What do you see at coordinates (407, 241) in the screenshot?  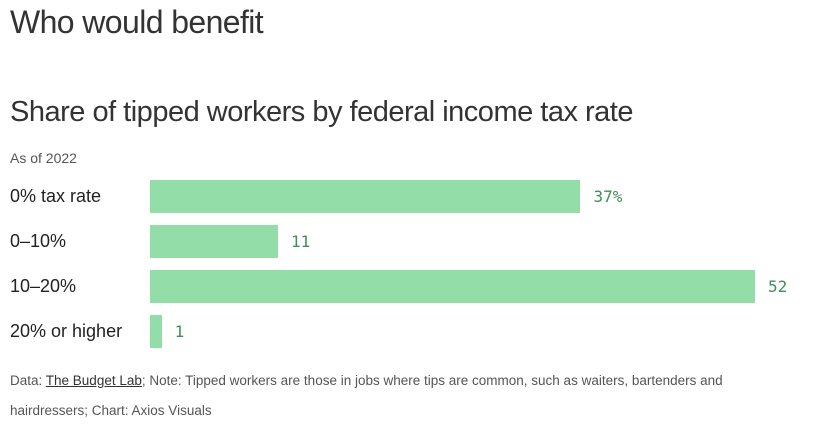 I see `bar-row: 0–10% 11` at bounding box center [407, 241].